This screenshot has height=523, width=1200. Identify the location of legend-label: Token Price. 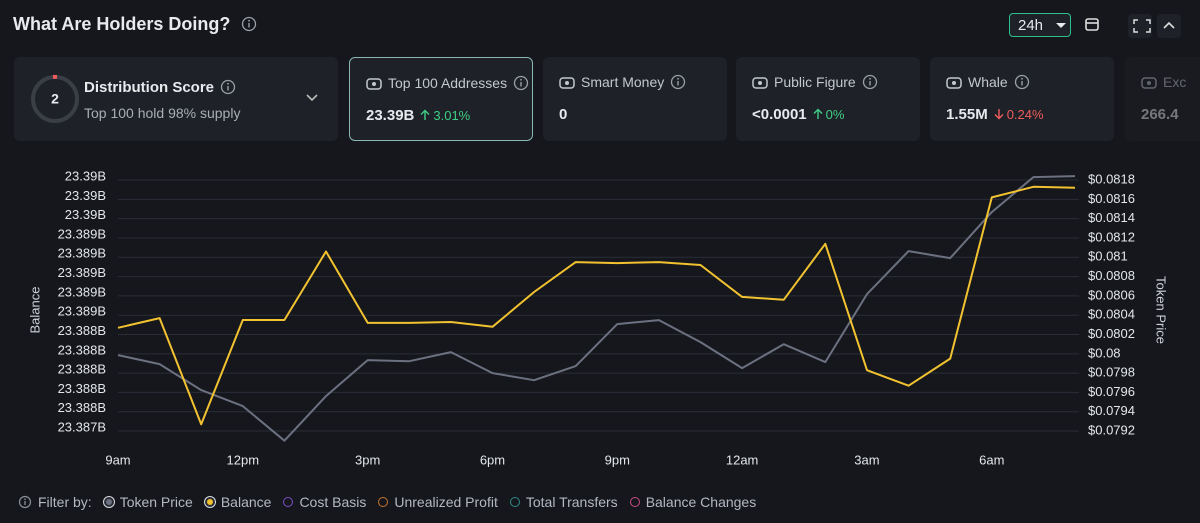
(156, 502).